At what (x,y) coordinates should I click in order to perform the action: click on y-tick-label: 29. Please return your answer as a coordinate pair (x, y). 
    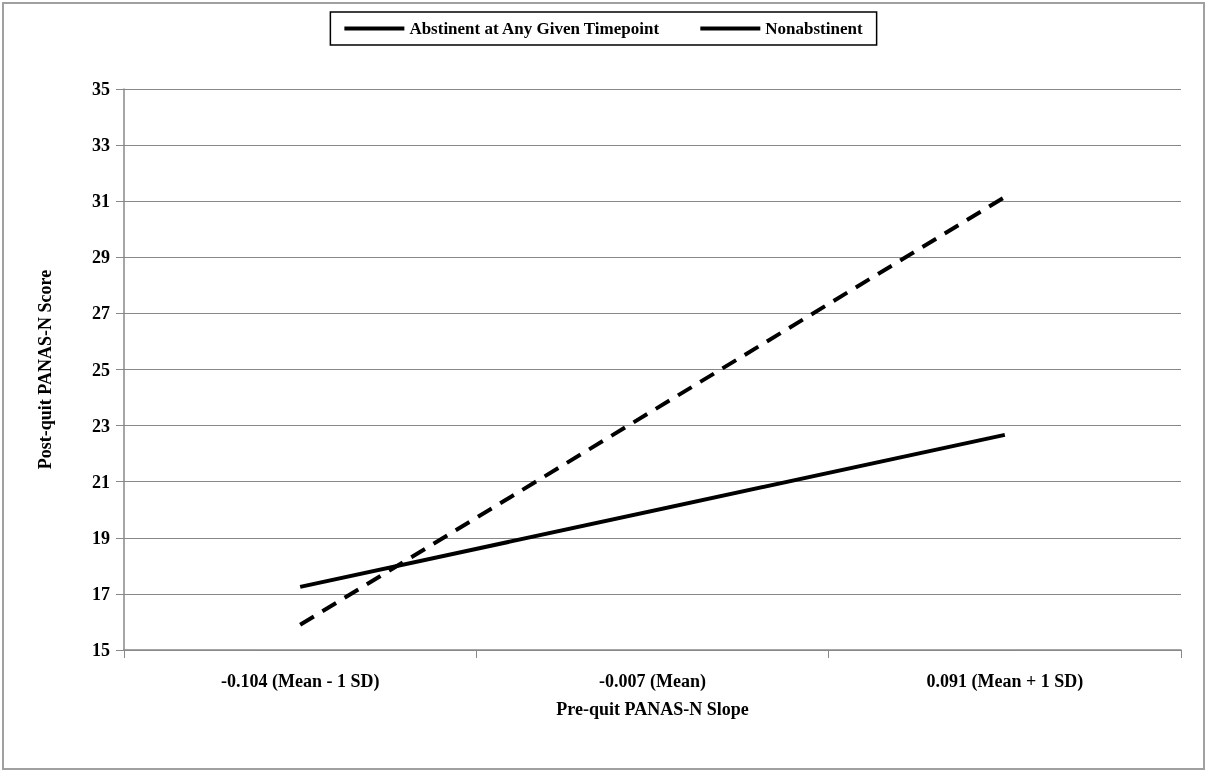
    Looking at the image, I should click on (101, 257).